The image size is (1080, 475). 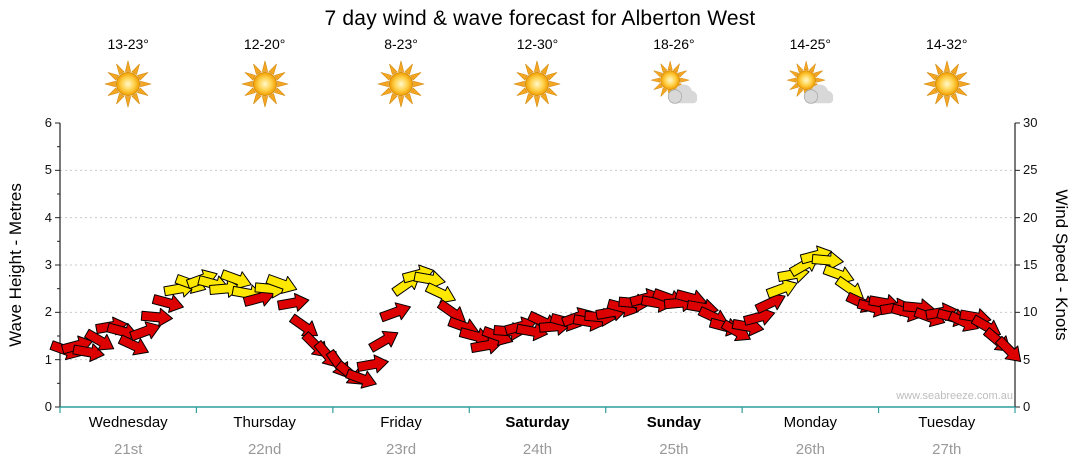 What do you see at coordinates (1030, 264) in the screenshot?
I see `y-axis-tick-label: 15` at bounding box center [1030, 264].